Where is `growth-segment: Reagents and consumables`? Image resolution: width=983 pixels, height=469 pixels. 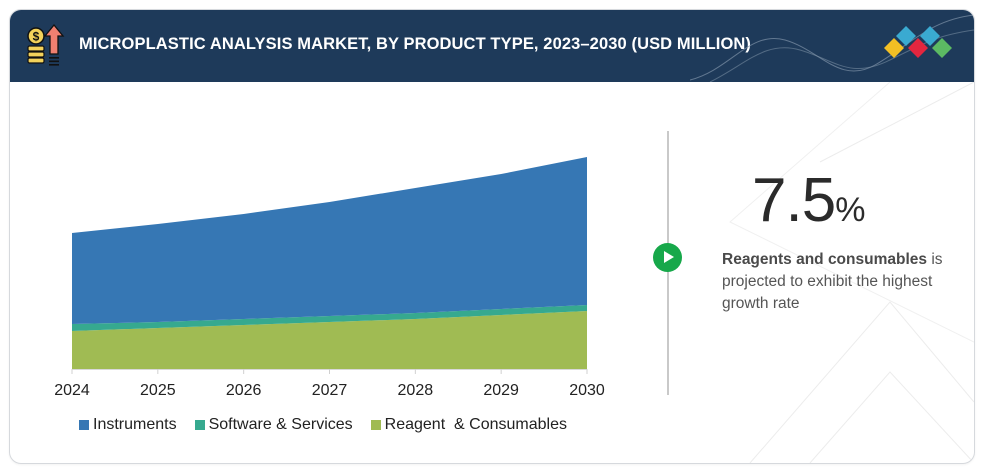
growth-segment: Reagents and consumables is located at coordinates (825, 259).